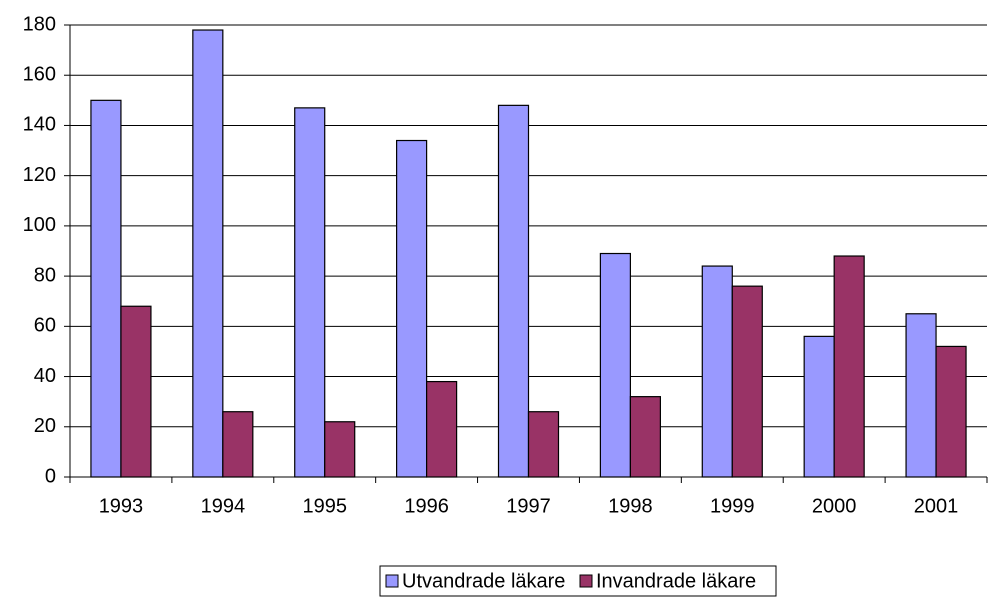  I want to click on x-tick-label: 1996, so click(426, 506).